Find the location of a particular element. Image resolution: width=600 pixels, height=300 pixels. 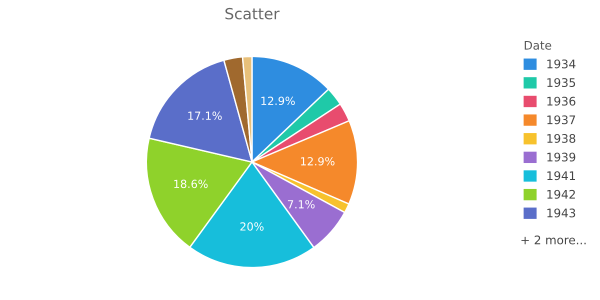

data-label: 20% is located at coordinates (252, 226).